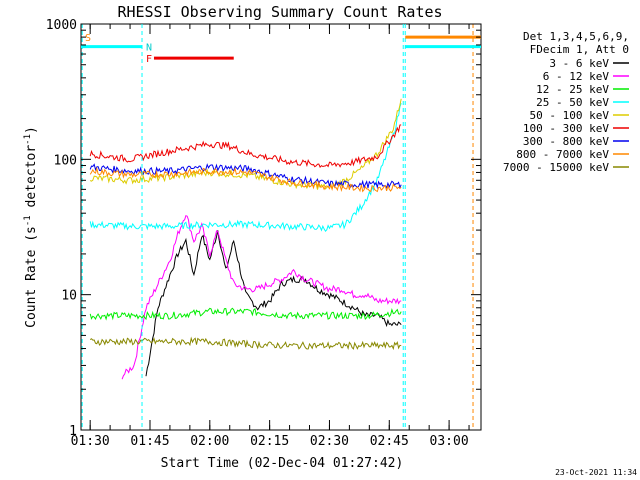 This screenshot has height=480, width=640. I want to click on legend-label-7: 300 - 800 keV, so click(566, 141).